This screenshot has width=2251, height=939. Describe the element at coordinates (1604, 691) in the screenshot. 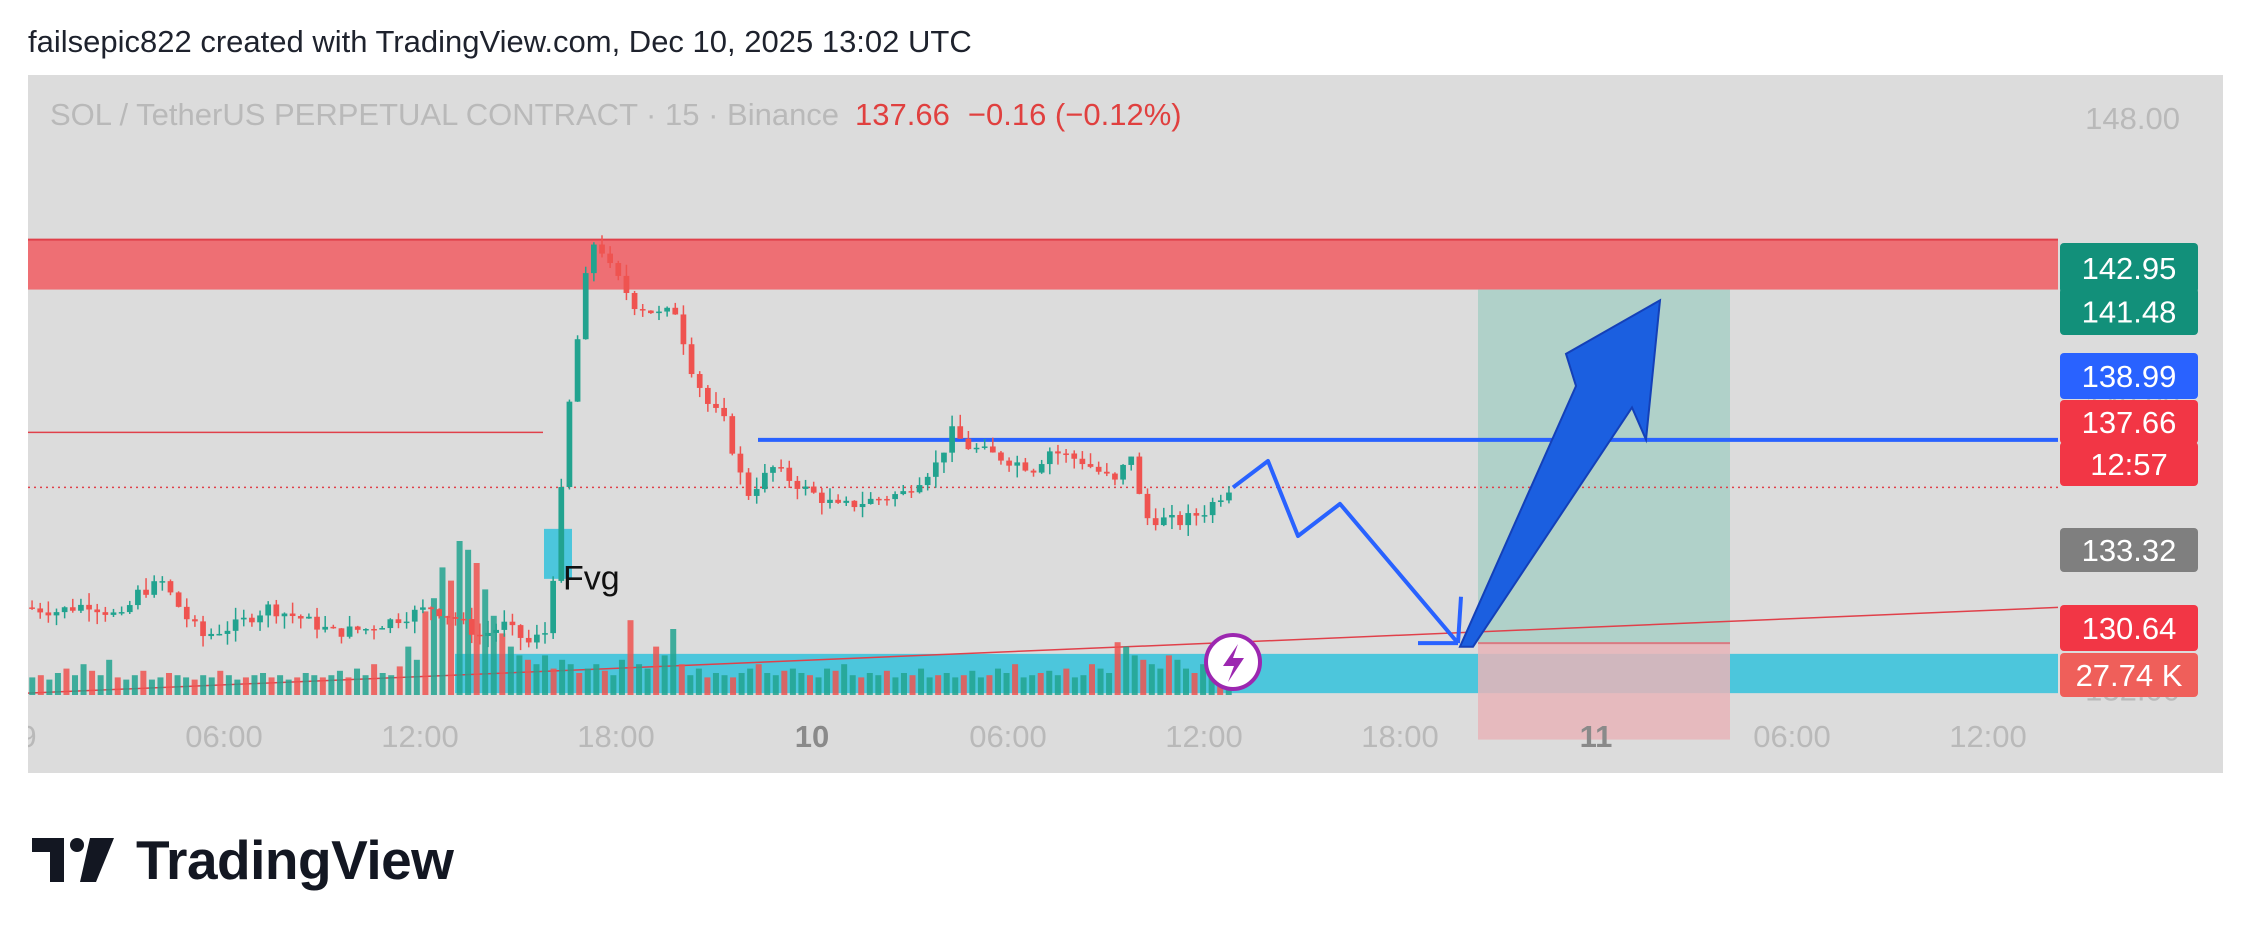

I see `stop-zone` at that location.